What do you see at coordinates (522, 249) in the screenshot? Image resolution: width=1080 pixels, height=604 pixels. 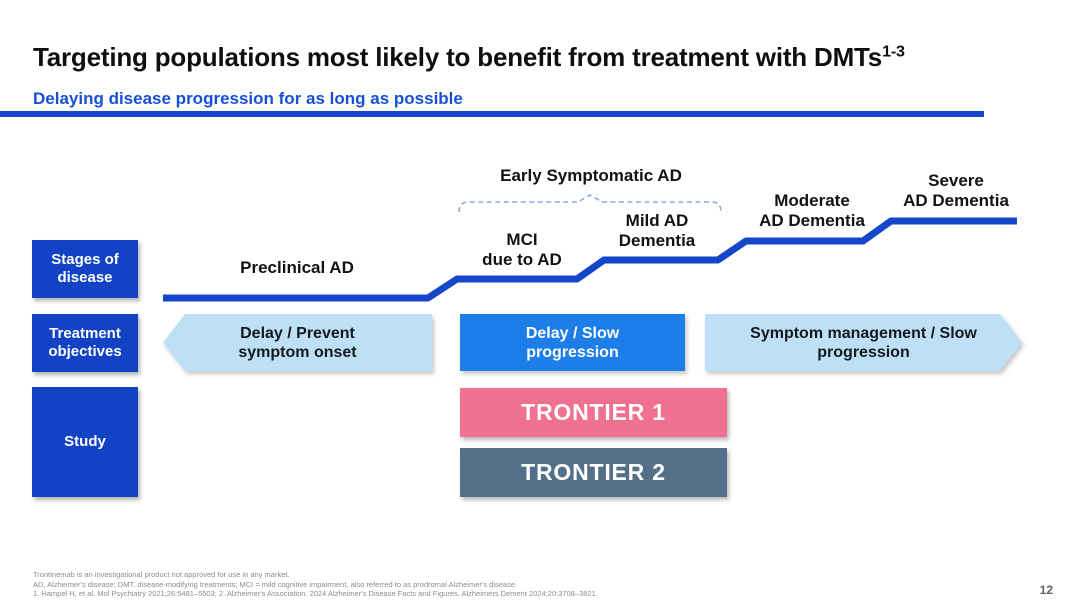 I see `stage-mci: MCI due to AD` at bounding box center [522, 249].